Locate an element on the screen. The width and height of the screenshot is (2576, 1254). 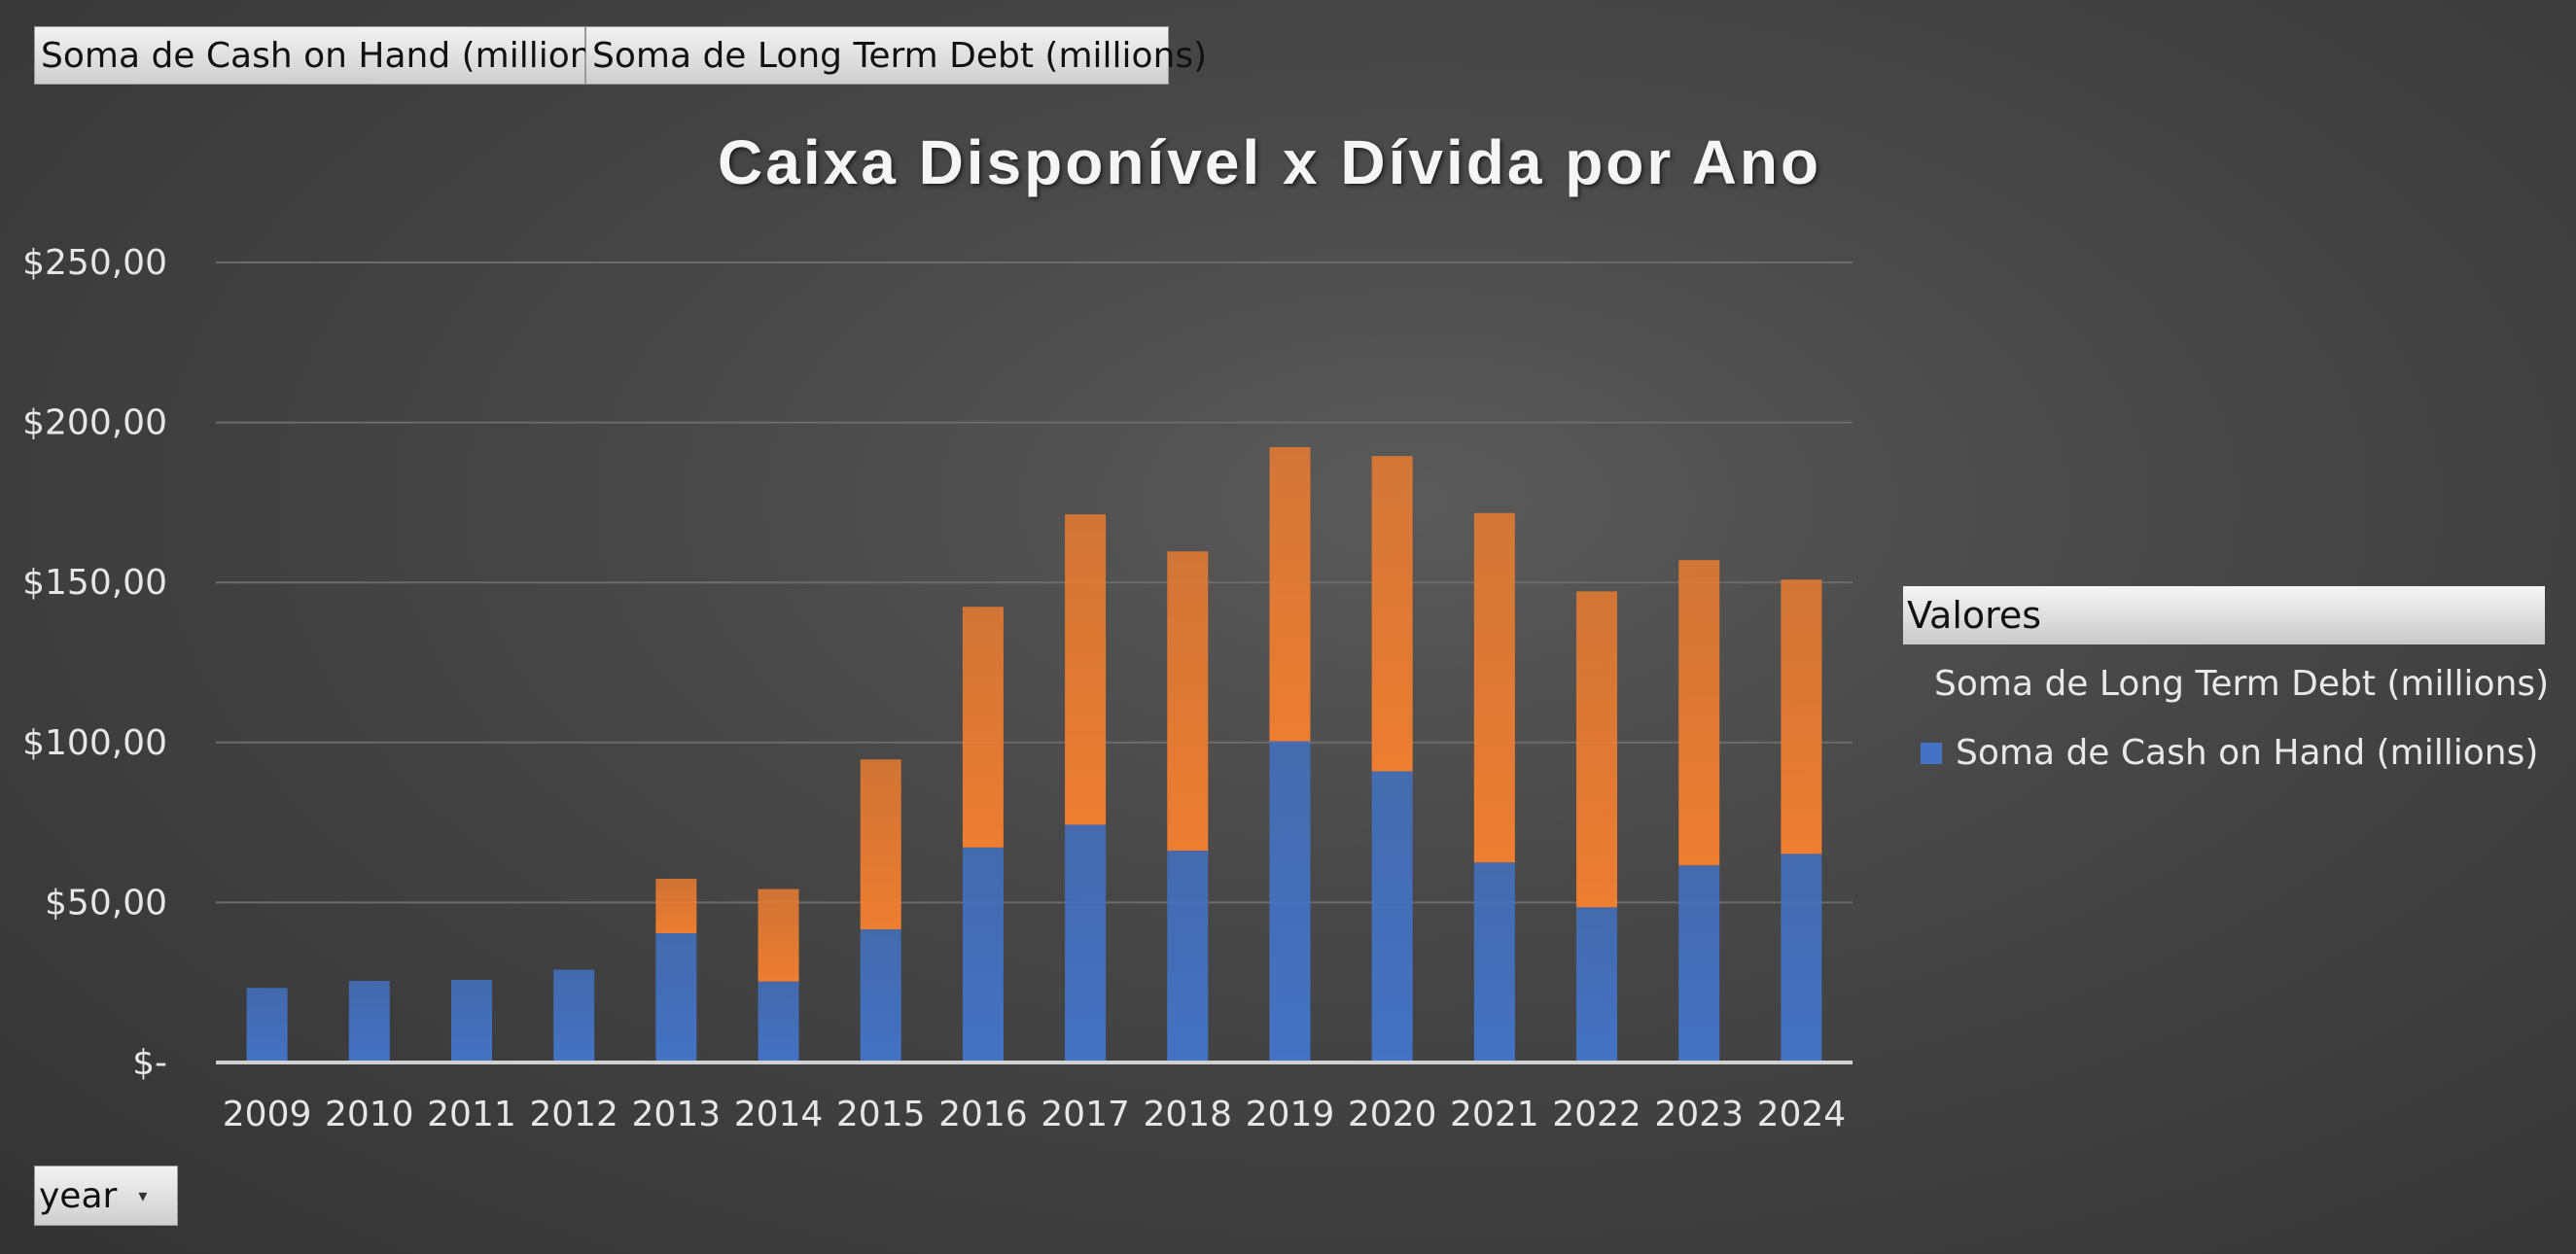
bar-cash-2014 is located at coordinates (779, 1021).